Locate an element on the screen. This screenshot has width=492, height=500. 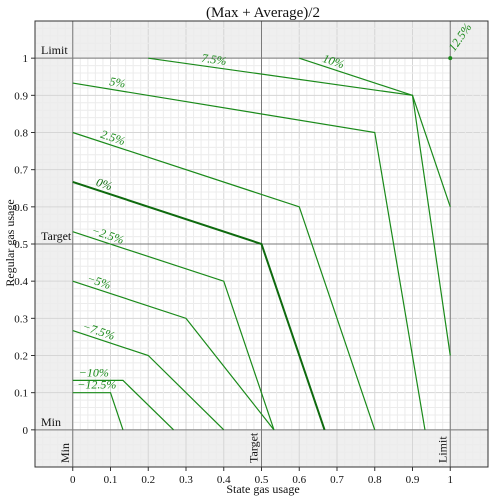
chart-title: (Max + Average)/2 is located at coordinates (263, 13).